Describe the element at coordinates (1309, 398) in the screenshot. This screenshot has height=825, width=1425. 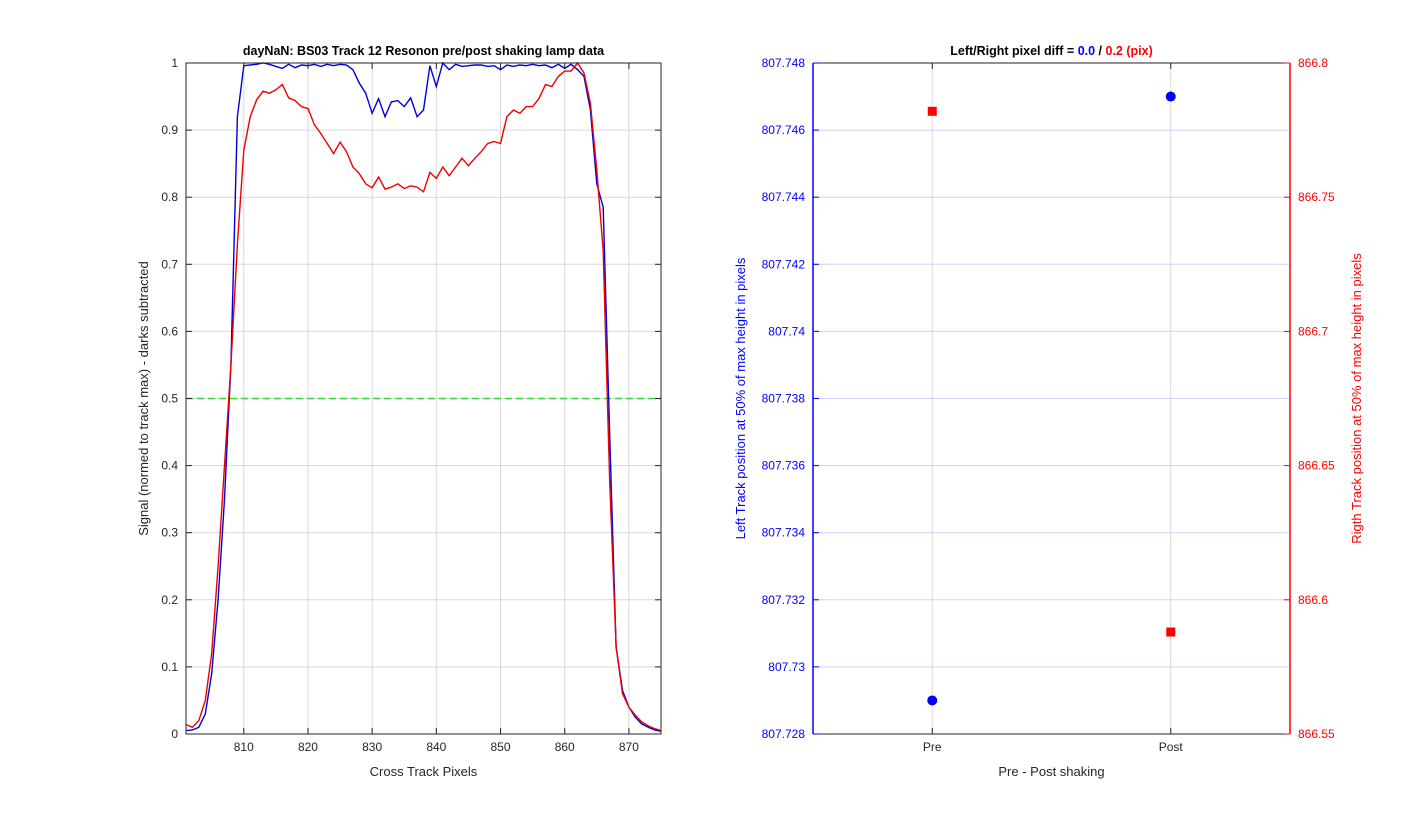
I see `right-y-axis-ticks: 866.55 866.6 866.65 866.7 866.75 866.8` at that location.